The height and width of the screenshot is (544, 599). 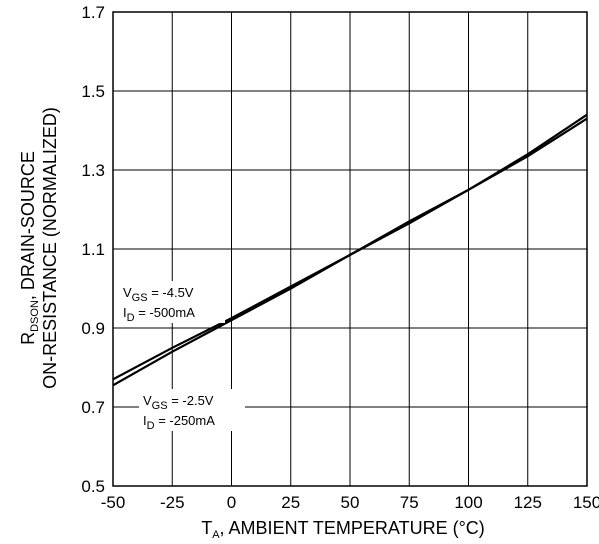 What do you see at coordinates (113, 502) in the screenshot?
I see `x-tick-label: -50` at bounding box center [113, 502].